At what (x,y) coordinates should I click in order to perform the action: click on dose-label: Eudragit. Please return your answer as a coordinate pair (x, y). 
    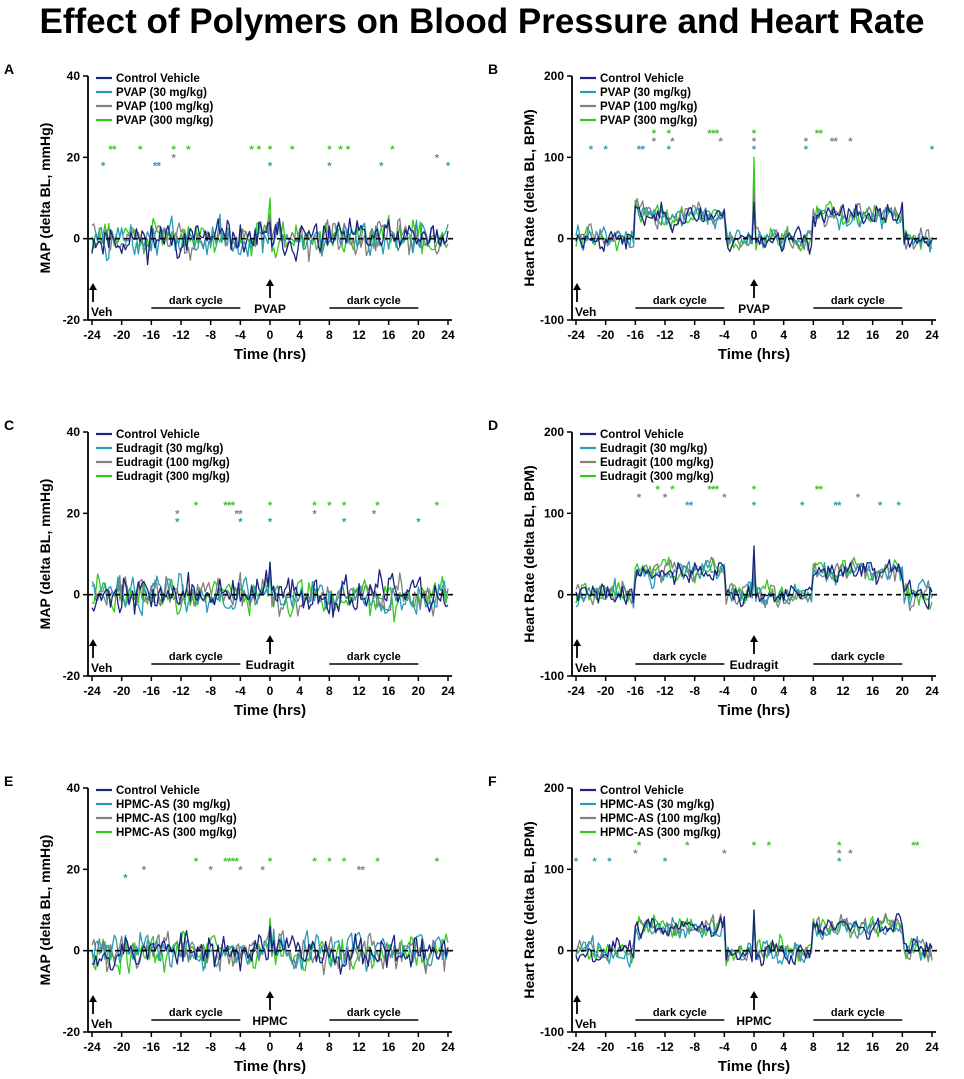
    Looking at the image, I should click on (754, 665).